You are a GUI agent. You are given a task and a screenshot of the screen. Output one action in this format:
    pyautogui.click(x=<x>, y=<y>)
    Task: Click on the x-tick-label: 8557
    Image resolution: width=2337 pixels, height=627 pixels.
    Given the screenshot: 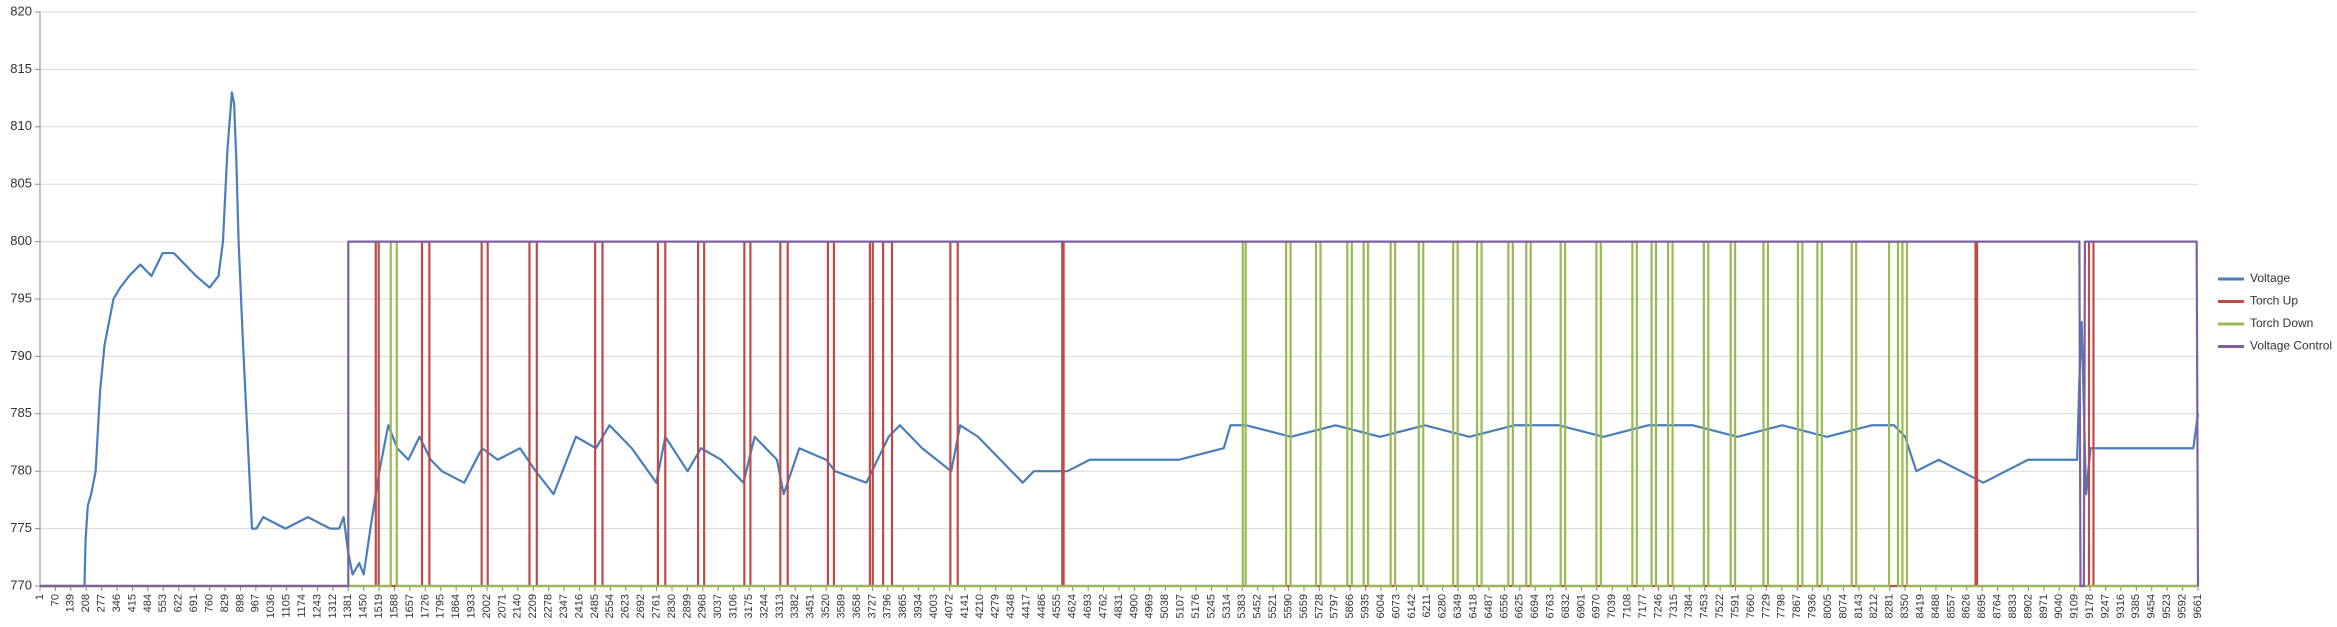 What is the action you would take?
    pyautogui.click(x=1951, y=606)
    